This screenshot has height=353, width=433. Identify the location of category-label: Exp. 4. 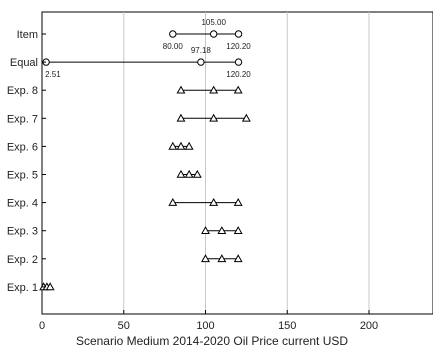
(22, 204).